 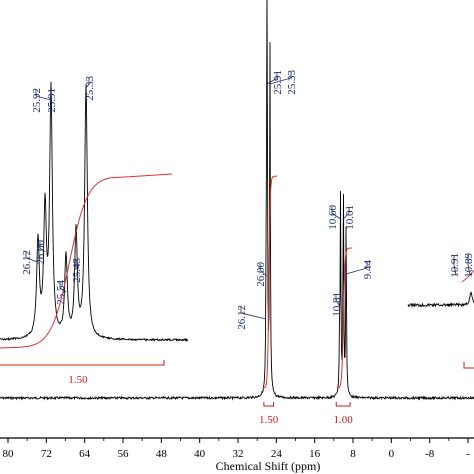 What do you see at coordinates (85, 454) in the screenshot?
I see `x-tick-label: 64` at bounding box center [85, 454].